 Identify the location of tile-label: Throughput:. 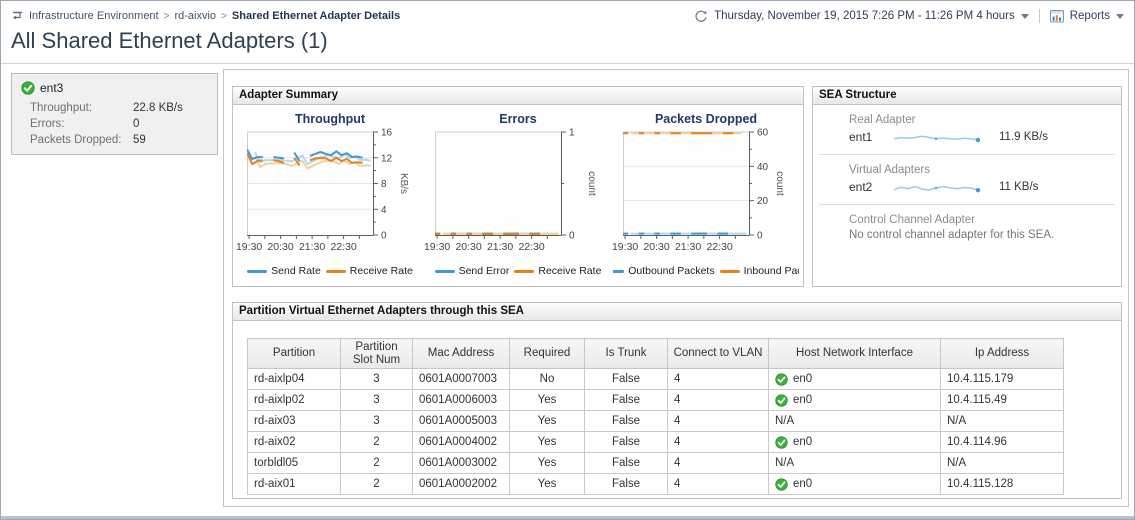
(61, 108).